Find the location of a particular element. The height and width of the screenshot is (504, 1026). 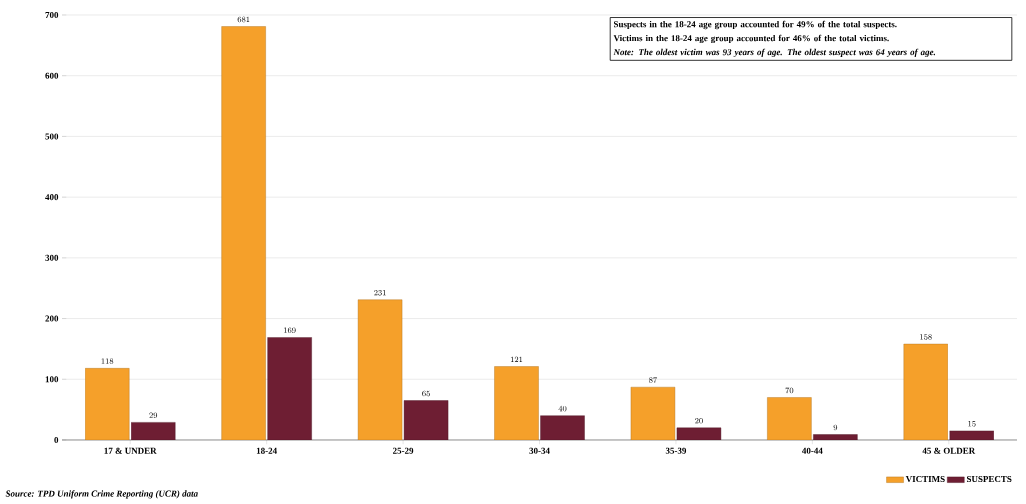

x-tick-label: 25-29 is located at coordinates (403, 450).